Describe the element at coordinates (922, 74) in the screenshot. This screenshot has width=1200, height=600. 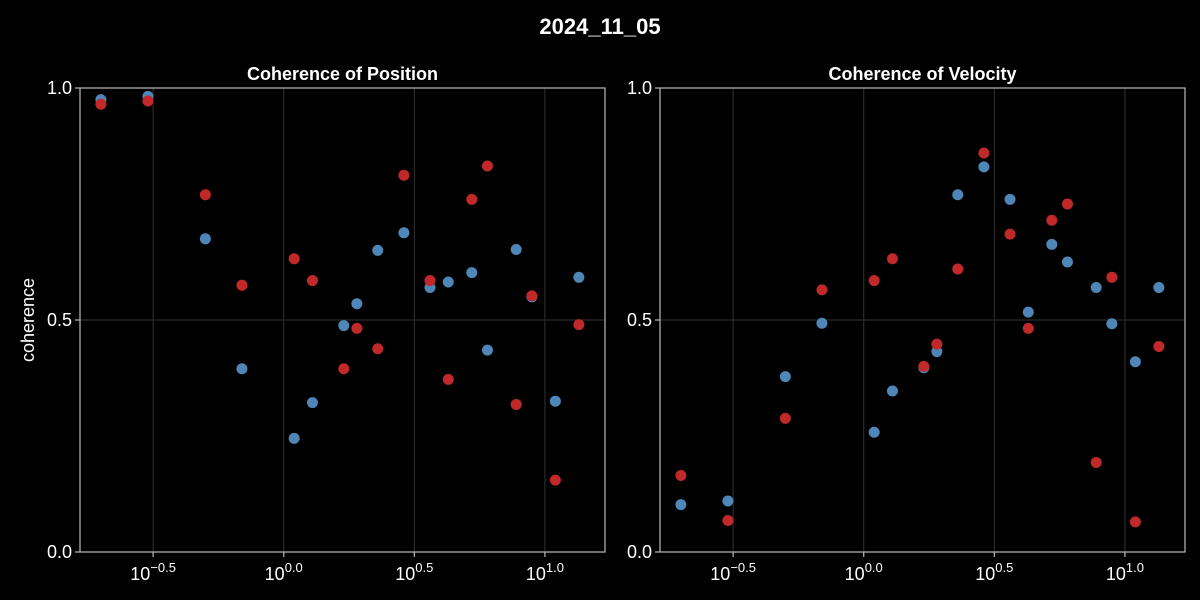
I see `panel-title: Coherence of Velocity` at that location.